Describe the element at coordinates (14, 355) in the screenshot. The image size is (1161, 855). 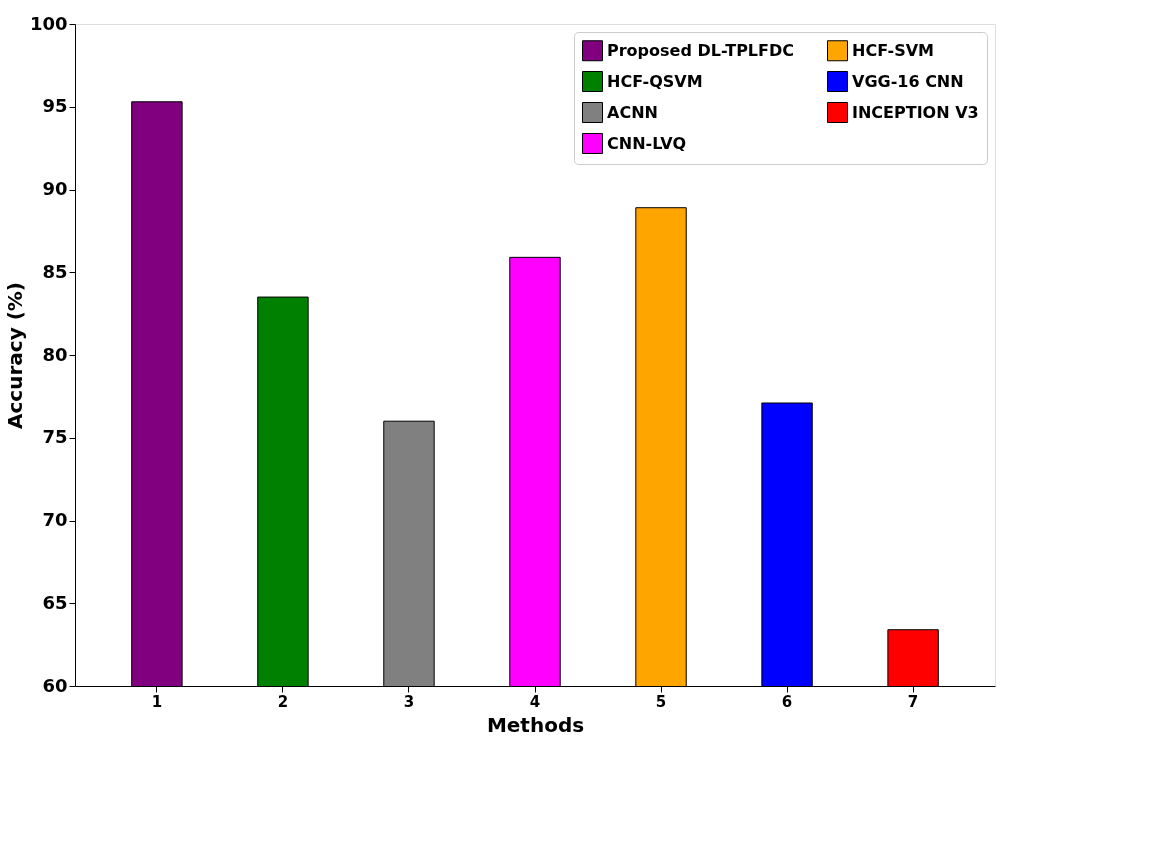
I see `y-axis-title: Accuracy (%)` at that location.